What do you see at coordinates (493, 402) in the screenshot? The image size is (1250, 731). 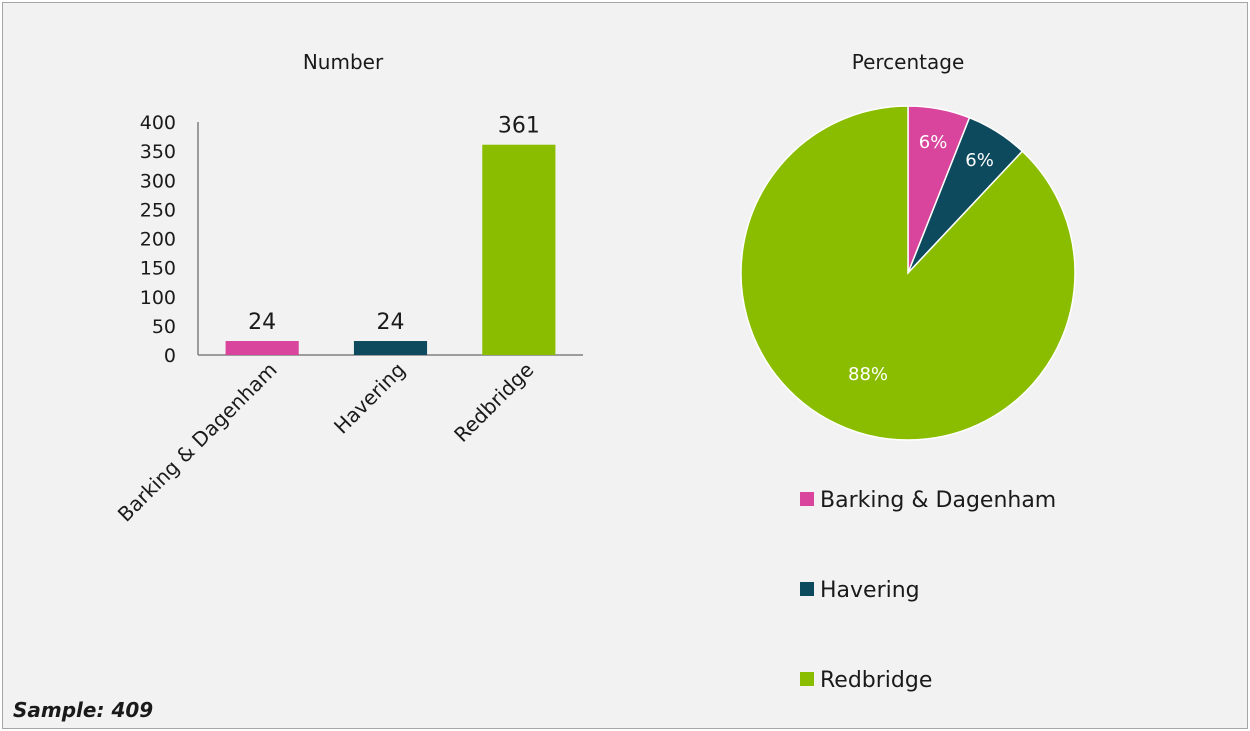 I see `x-category-label: Redbridge` at bounding box center [493, 402].